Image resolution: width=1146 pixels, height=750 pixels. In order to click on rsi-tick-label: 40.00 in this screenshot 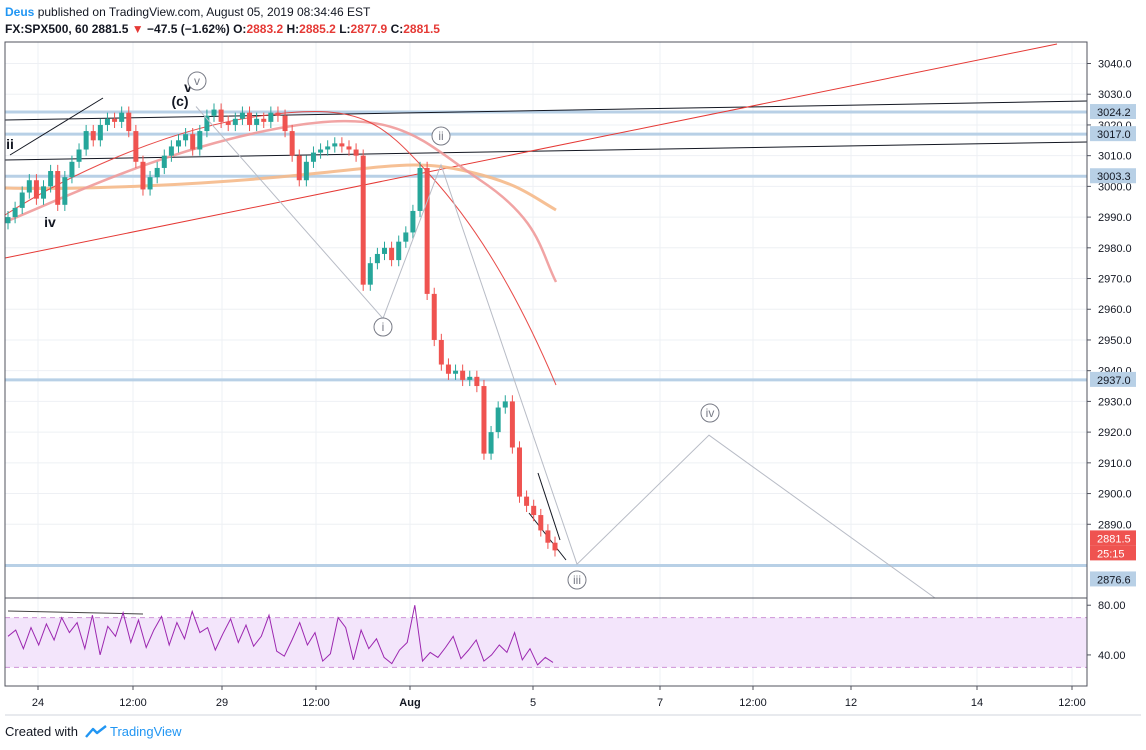, I will do `click(1112, 656)`.